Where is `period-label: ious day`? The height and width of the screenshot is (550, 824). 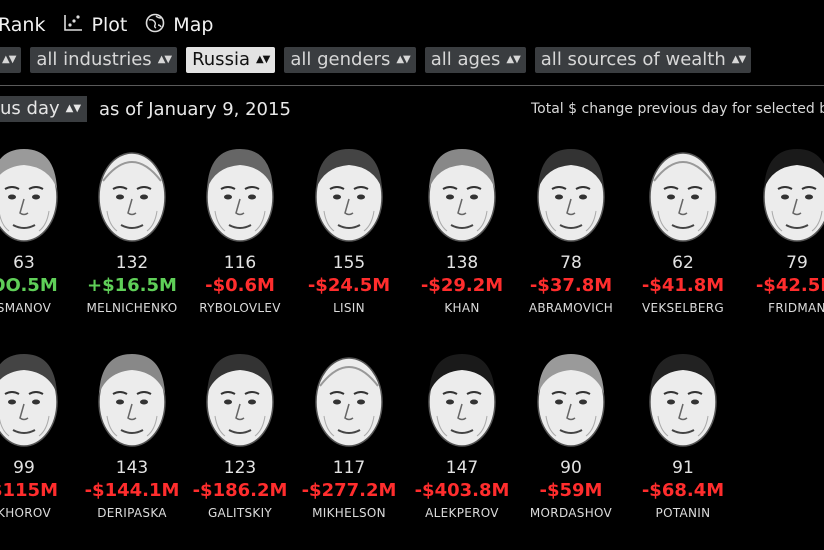
period-label: ious day is located at coordinates (30, 108).